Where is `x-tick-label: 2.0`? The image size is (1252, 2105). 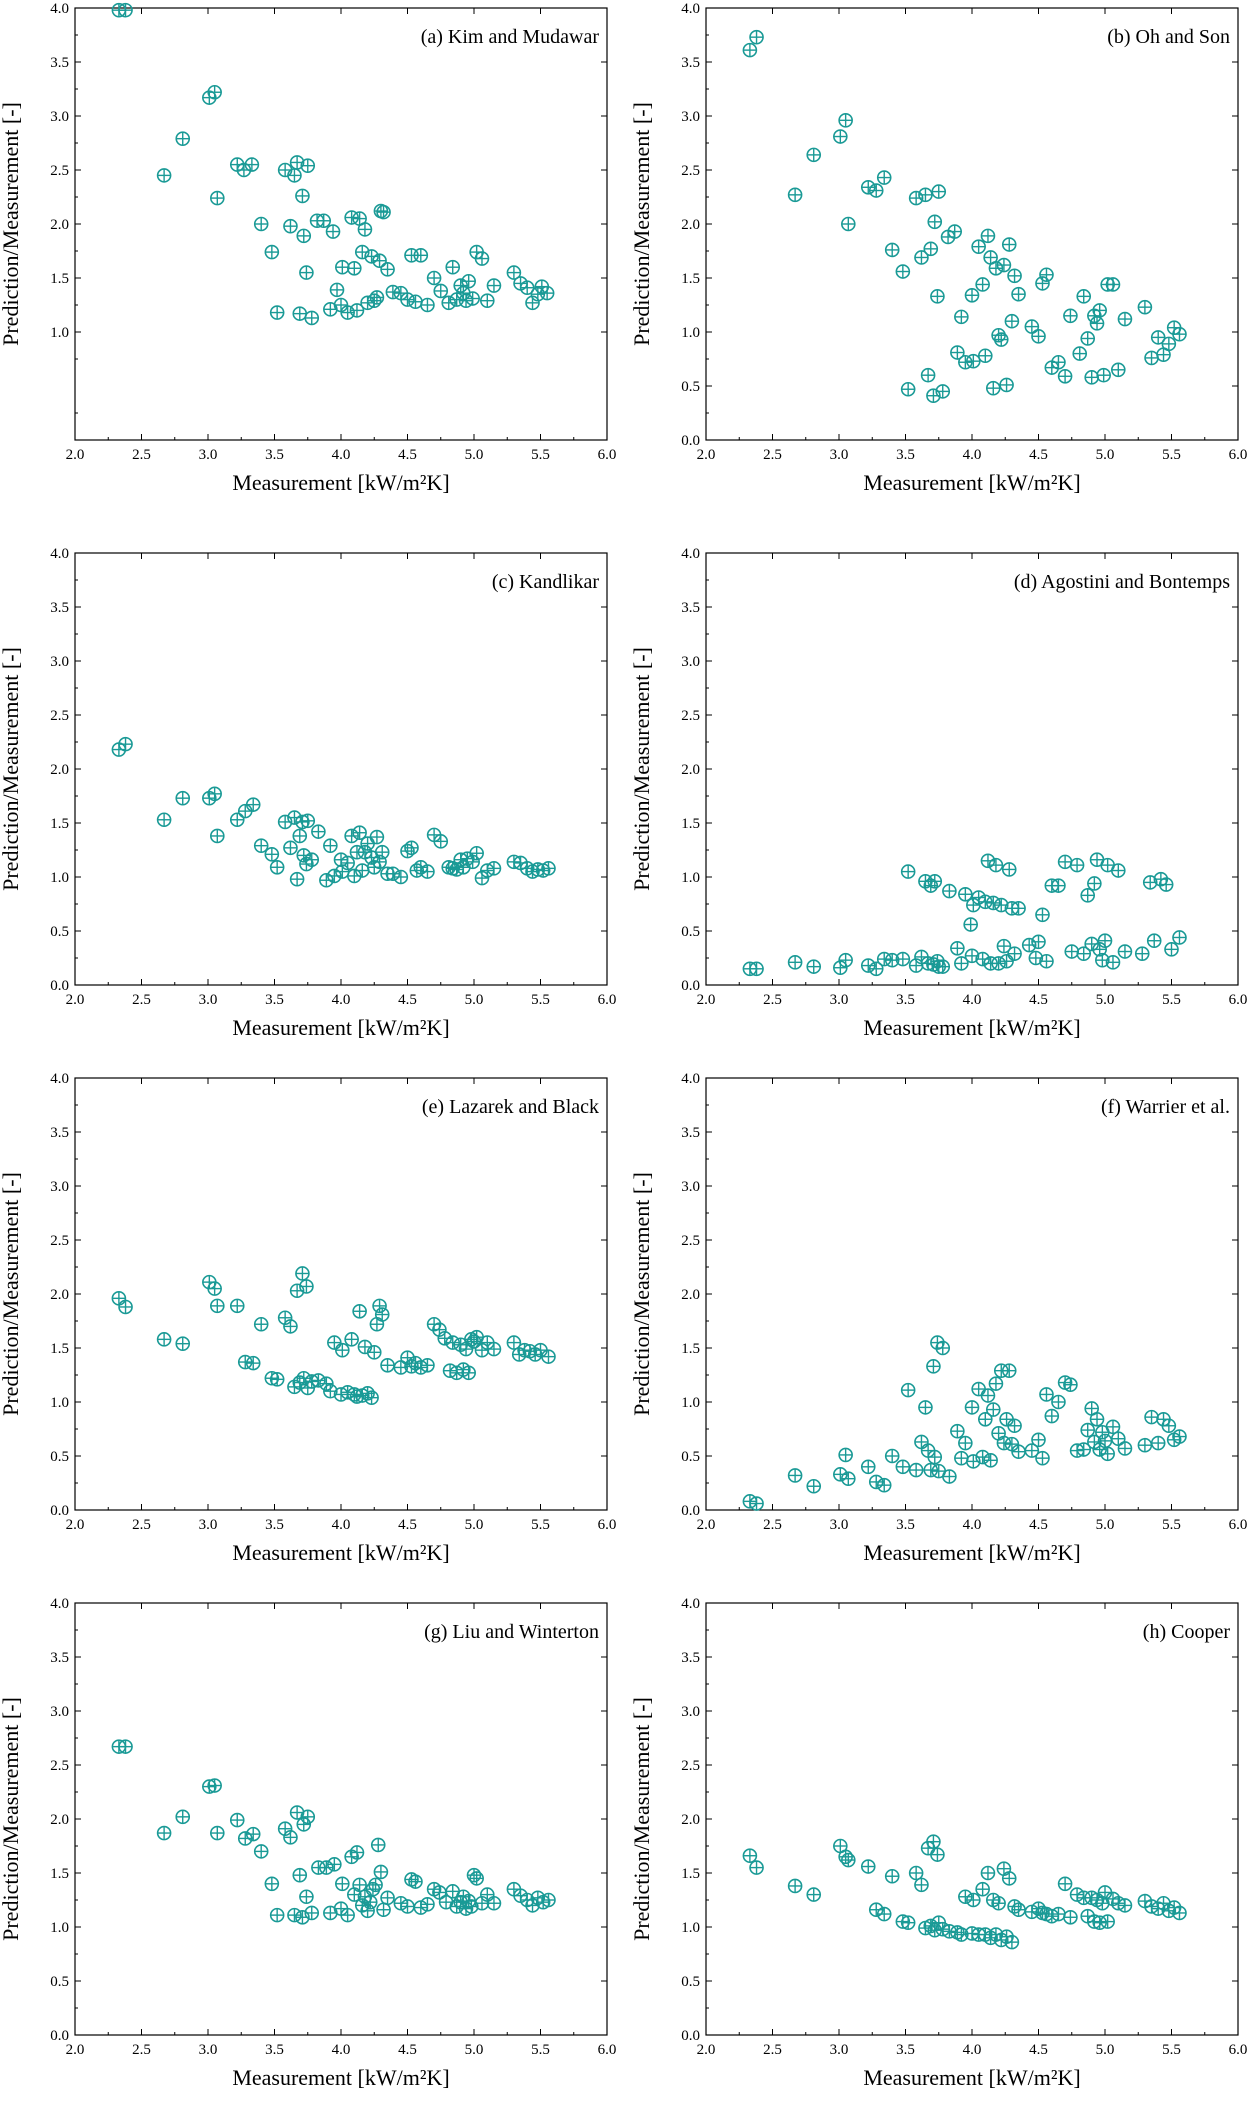
x-tick-label: 2.0 is located at coordinates (75, 455).